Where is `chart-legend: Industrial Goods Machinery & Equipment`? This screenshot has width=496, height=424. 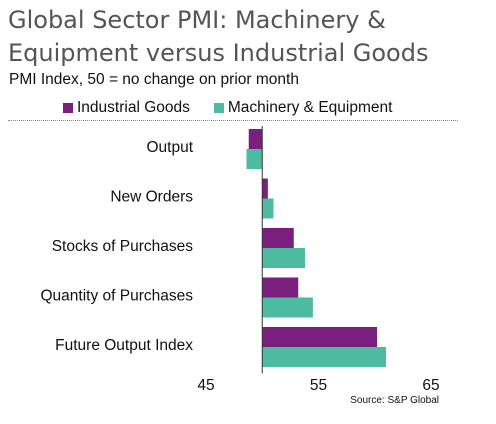
chart-legend: Industrial Goods Machinery & Equipment is located at coordinates (239, 108).